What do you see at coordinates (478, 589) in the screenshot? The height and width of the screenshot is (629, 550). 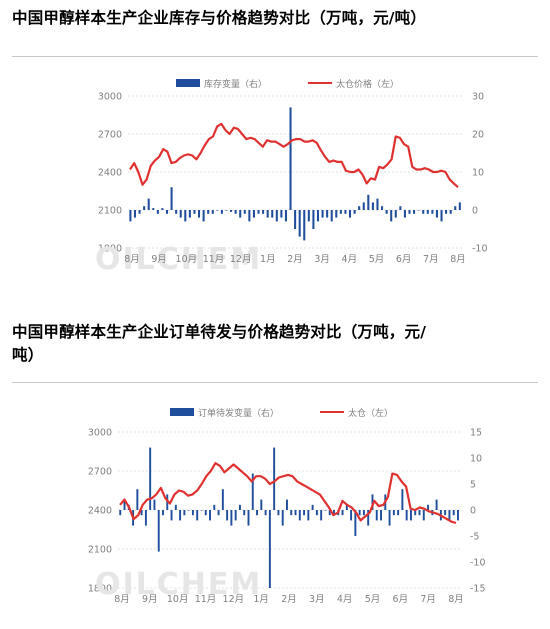 I see `y-right-tick-label: -15` at bounding box center [478, 589].